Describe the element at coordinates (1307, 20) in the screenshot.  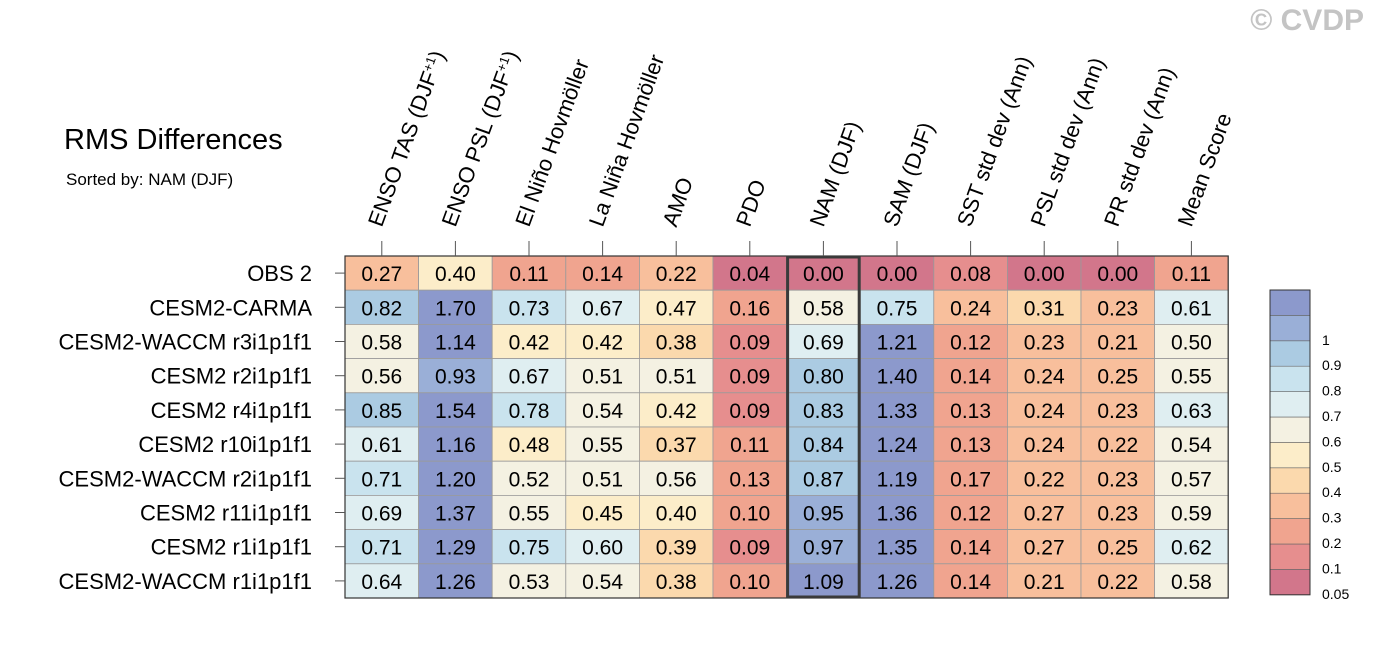
I see `credit-watermark: © CVDP` at that location.